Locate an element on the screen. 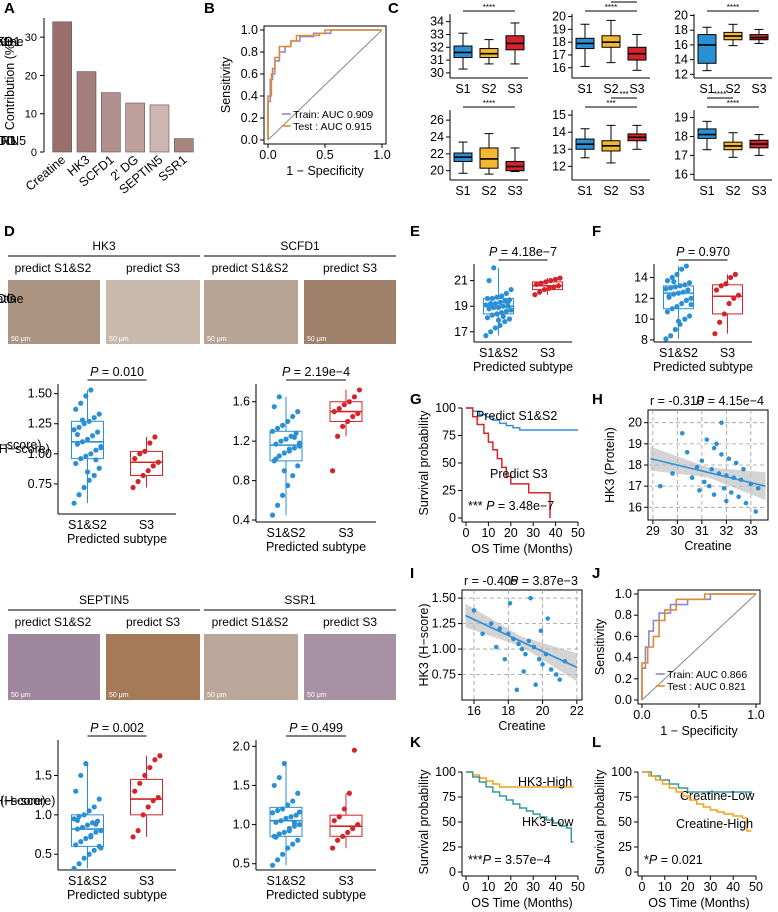  ihc-marker-title: SCFD1 is located at coordinates (300, 246).